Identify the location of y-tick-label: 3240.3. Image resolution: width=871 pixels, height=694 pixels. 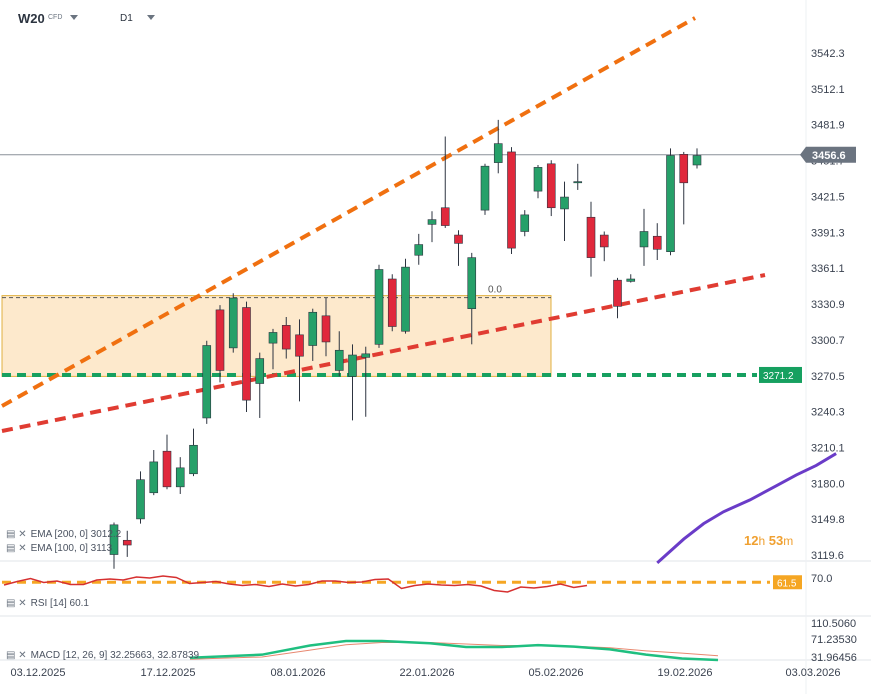
(828, 413).